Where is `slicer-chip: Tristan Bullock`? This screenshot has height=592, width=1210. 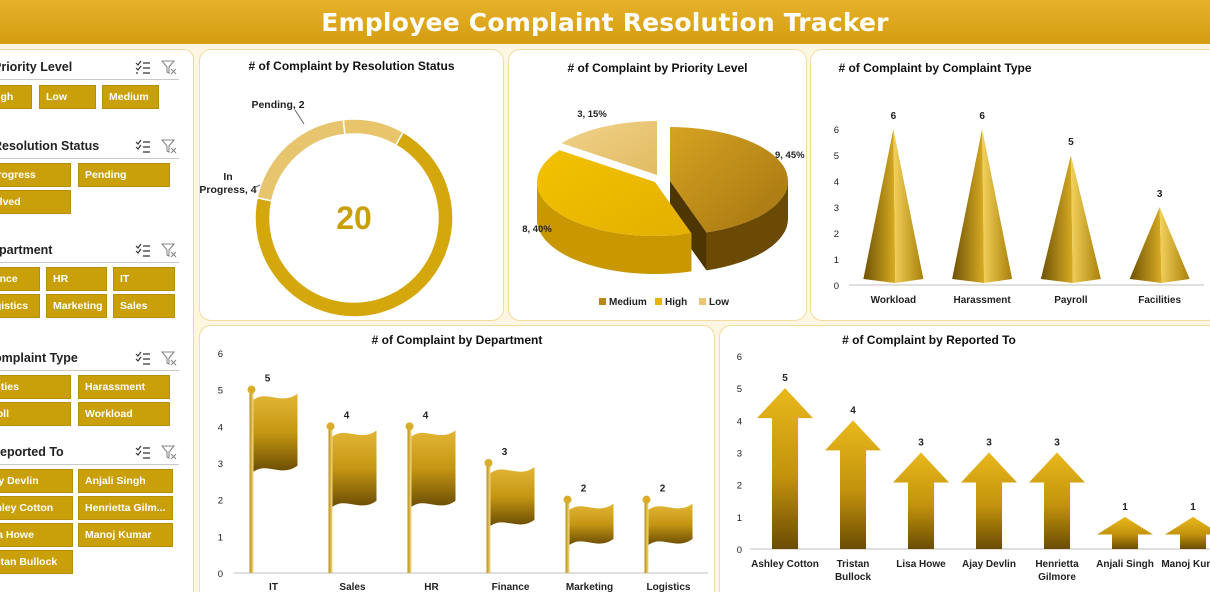 slicer-chip: Tristan Bullock is located at coordinates (36, 562).